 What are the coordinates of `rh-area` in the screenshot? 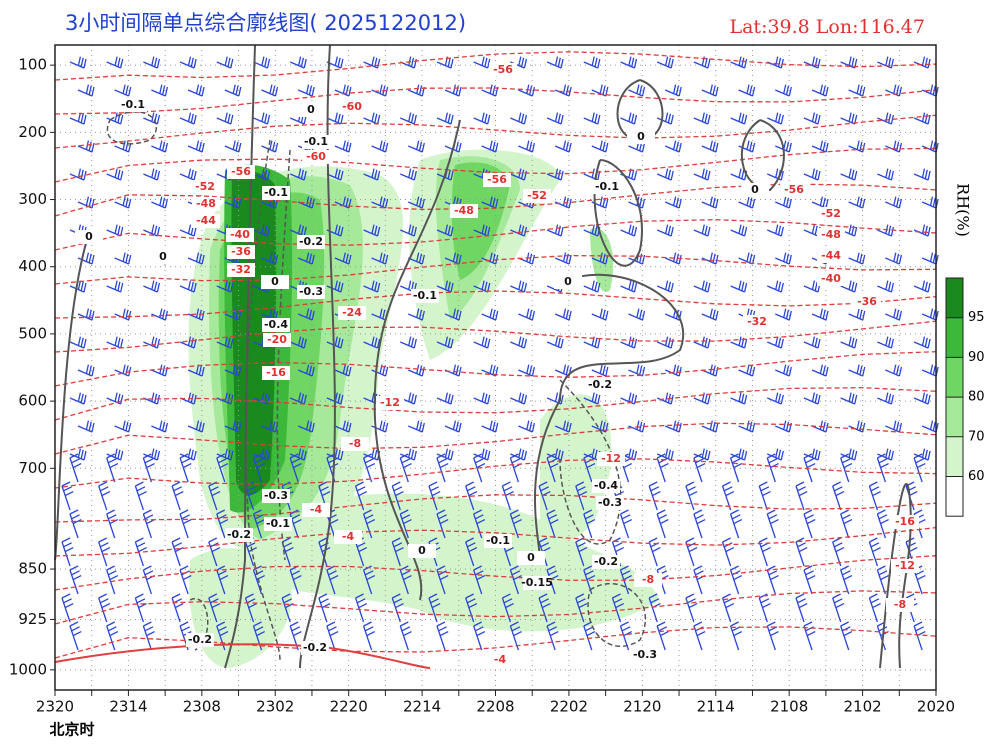 It's located at (480, 221).